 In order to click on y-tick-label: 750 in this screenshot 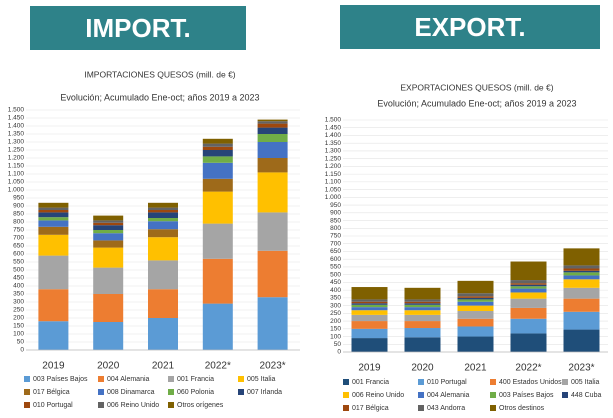, I will do `click(335, 236)`.